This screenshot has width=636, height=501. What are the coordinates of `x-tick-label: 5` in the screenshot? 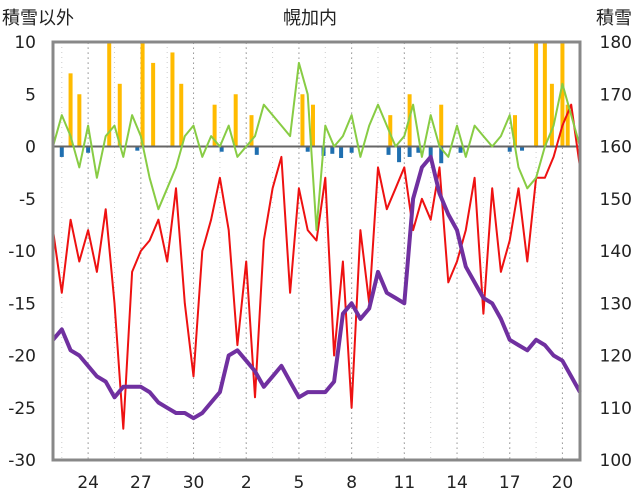 It's located at (299, 483).